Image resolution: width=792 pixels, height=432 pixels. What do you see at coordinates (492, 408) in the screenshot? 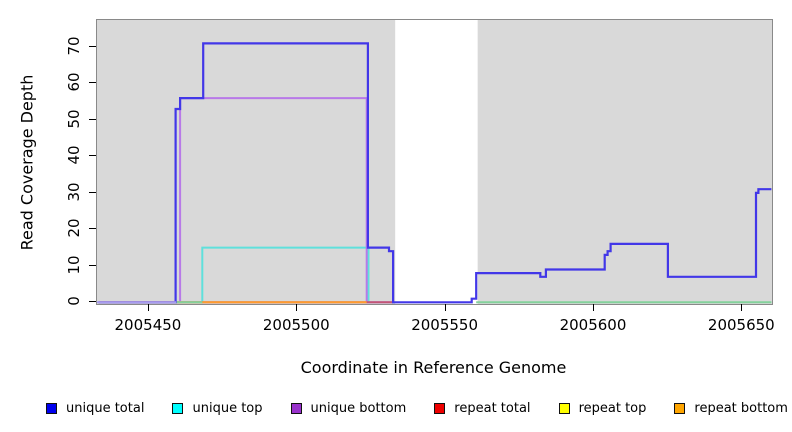
I see `legend-label: repeat total` at bounding box center [492, 408].